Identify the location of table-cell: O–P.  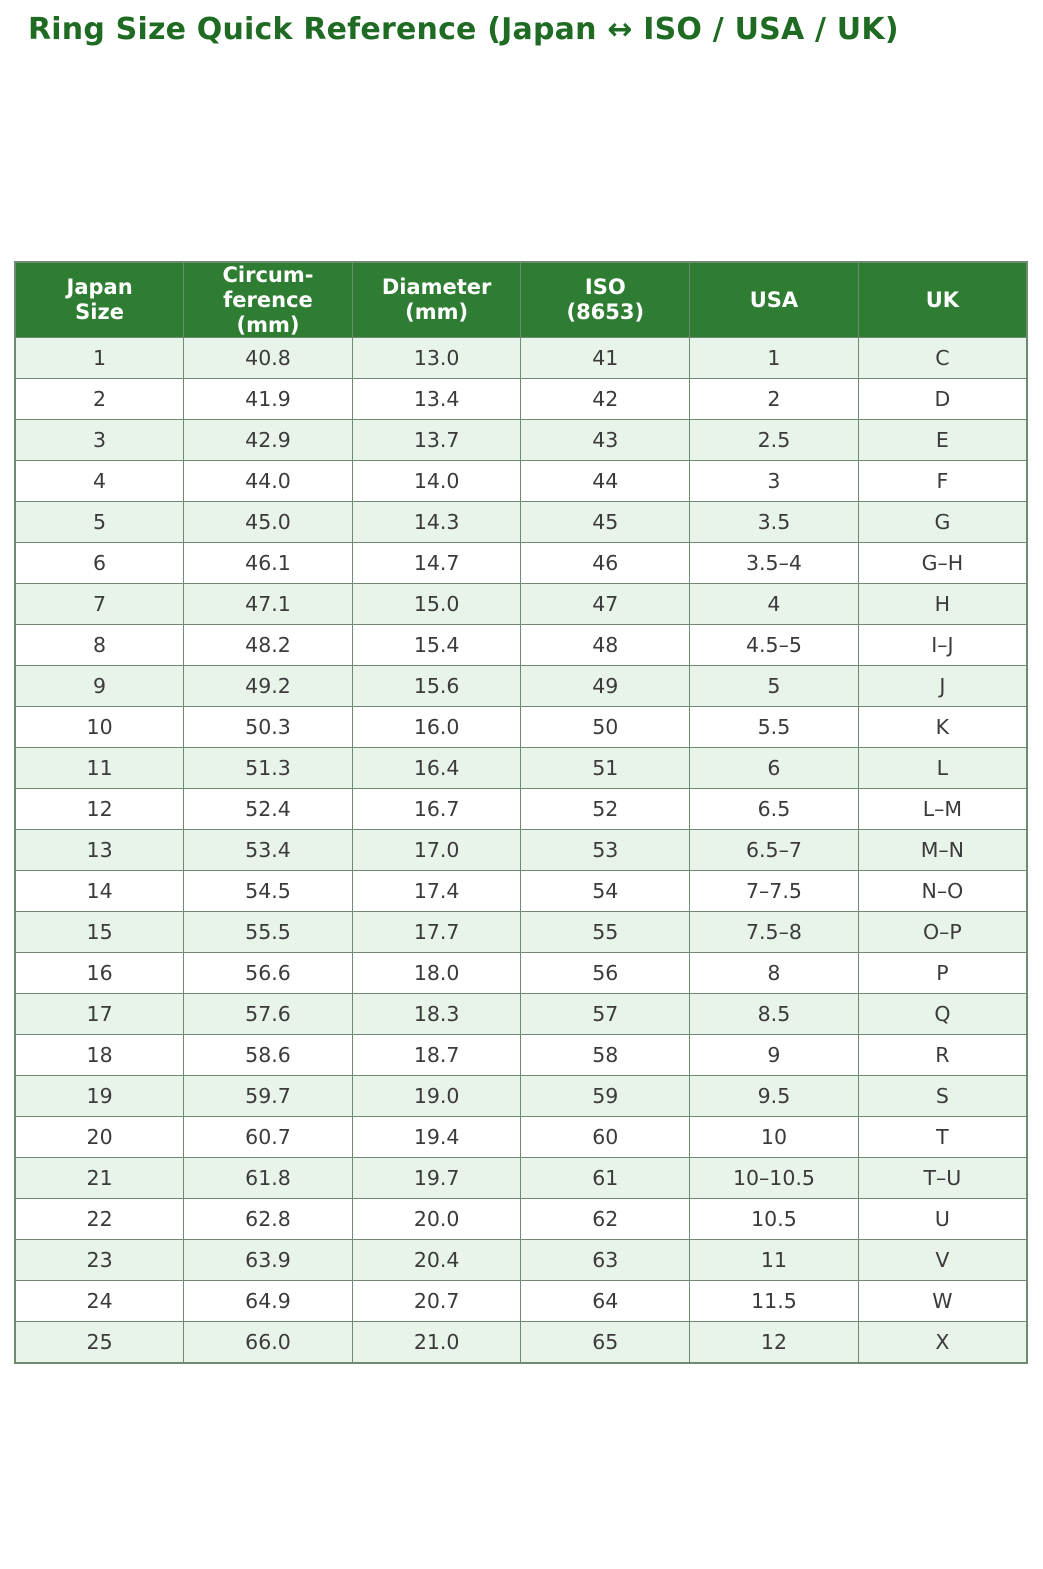
(942, 932).